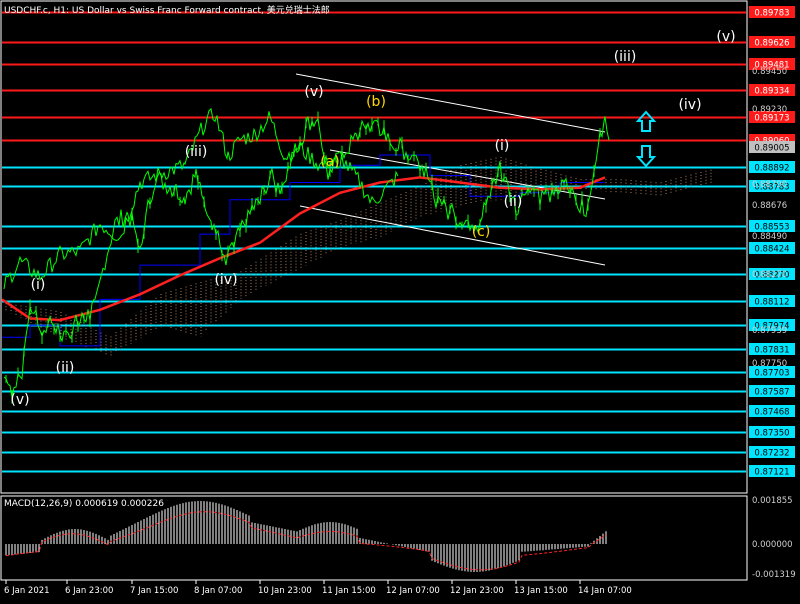 The height and width of the screenshot is (604, 800). Describe the element at coordinates (413, 591) in the screenshot. I see `time-label: 12 Jan 07:00` at that location.